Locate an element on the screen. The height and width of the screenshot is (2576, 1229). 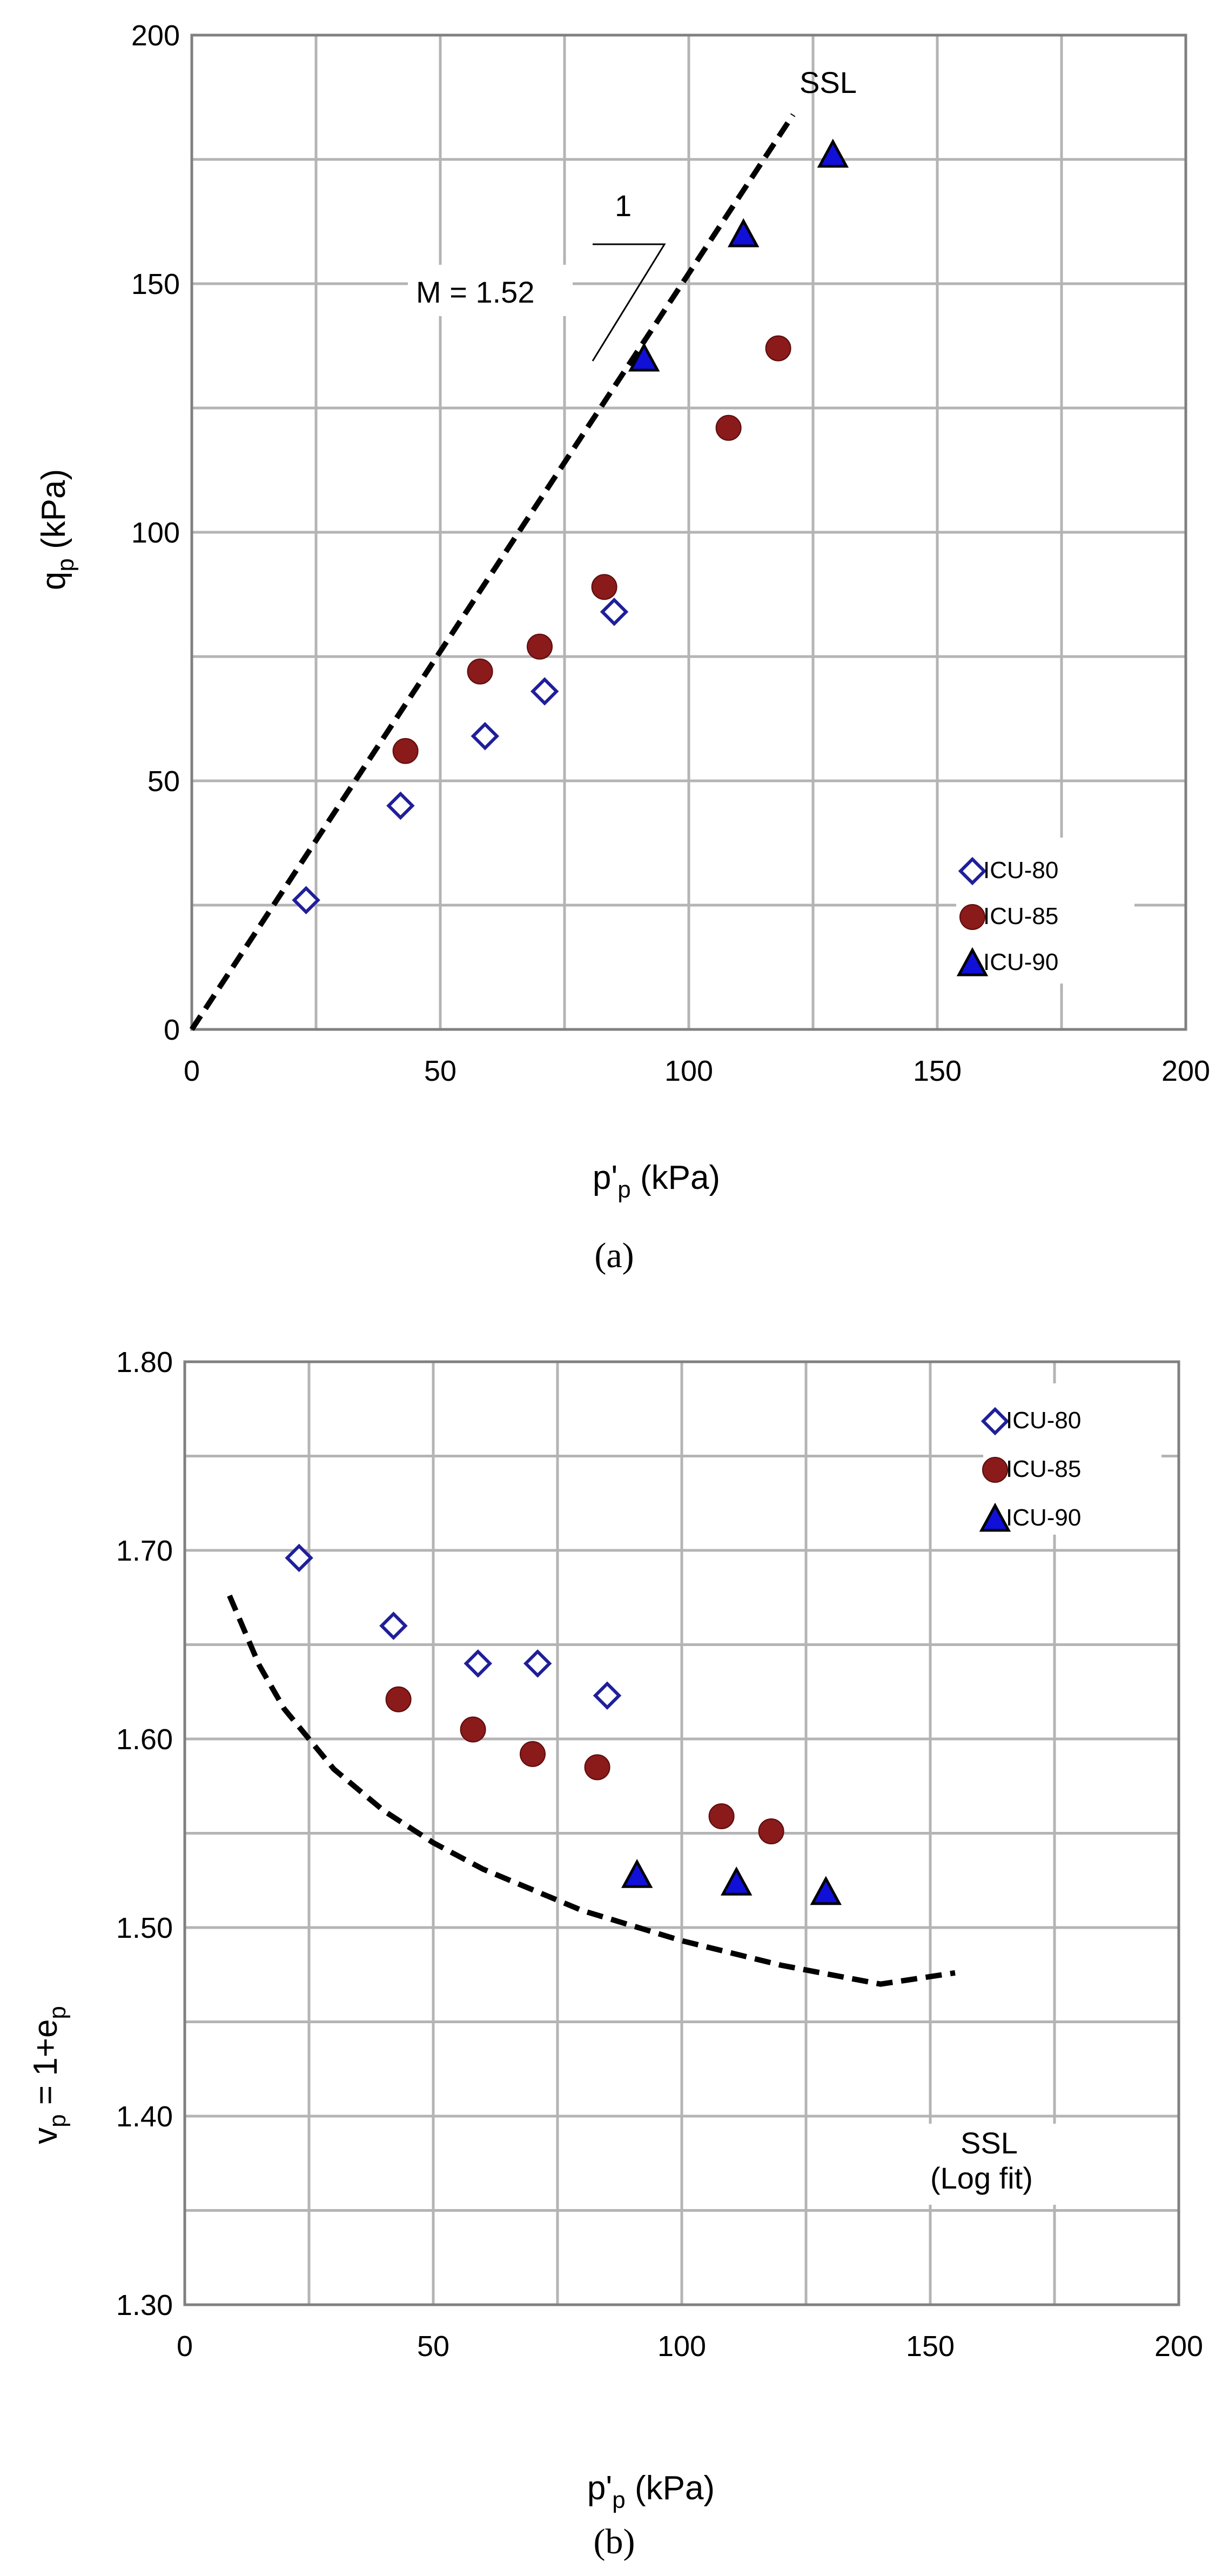
b-y-tick-label: 1.30 is located at coordinates (144, 2305).